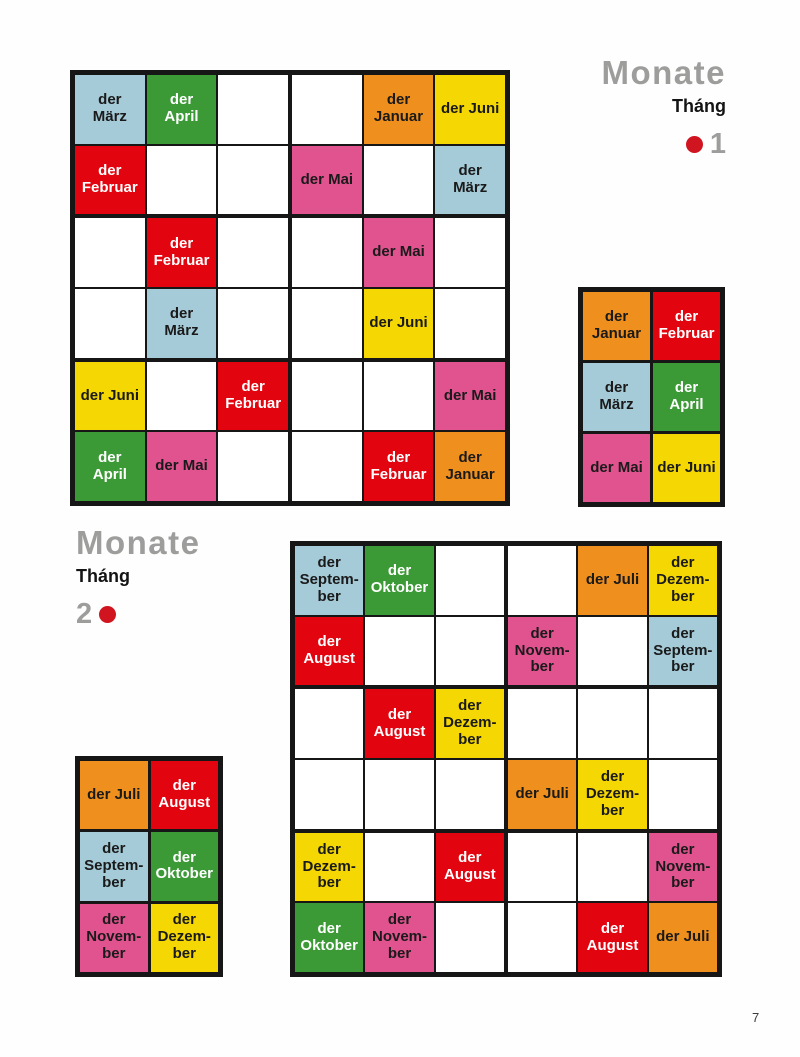 The height and width of the screenshot is (1057, 800). Describe the element at coordinates (84, 614) in the screenshot. I see `exercise-2-number: 2` at that location.